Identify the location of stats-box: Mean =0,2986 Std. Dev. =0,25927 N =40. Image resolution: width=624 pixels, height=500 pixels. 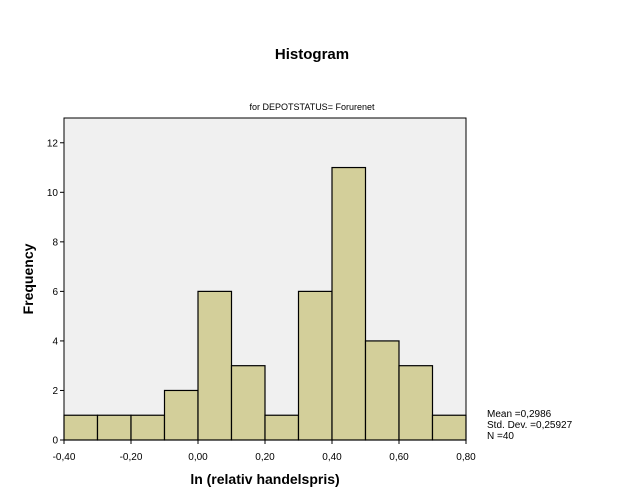
(529, 425).